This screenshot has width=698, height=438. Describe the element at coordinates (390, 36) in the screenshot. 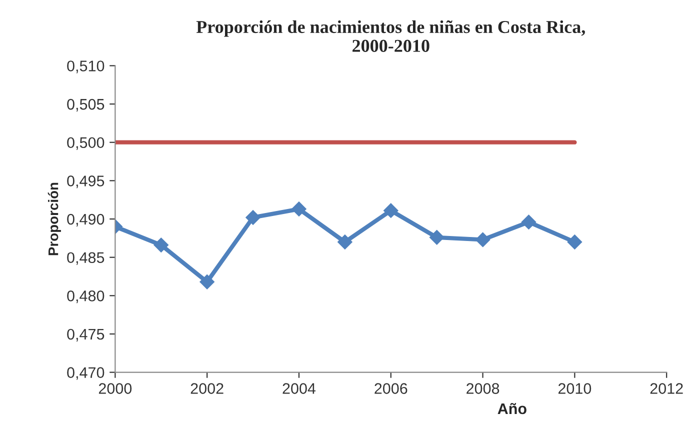

I see `chart-title: Proporción de nacimientos de niñas en Costa Rica, 2000-2010` at that location.